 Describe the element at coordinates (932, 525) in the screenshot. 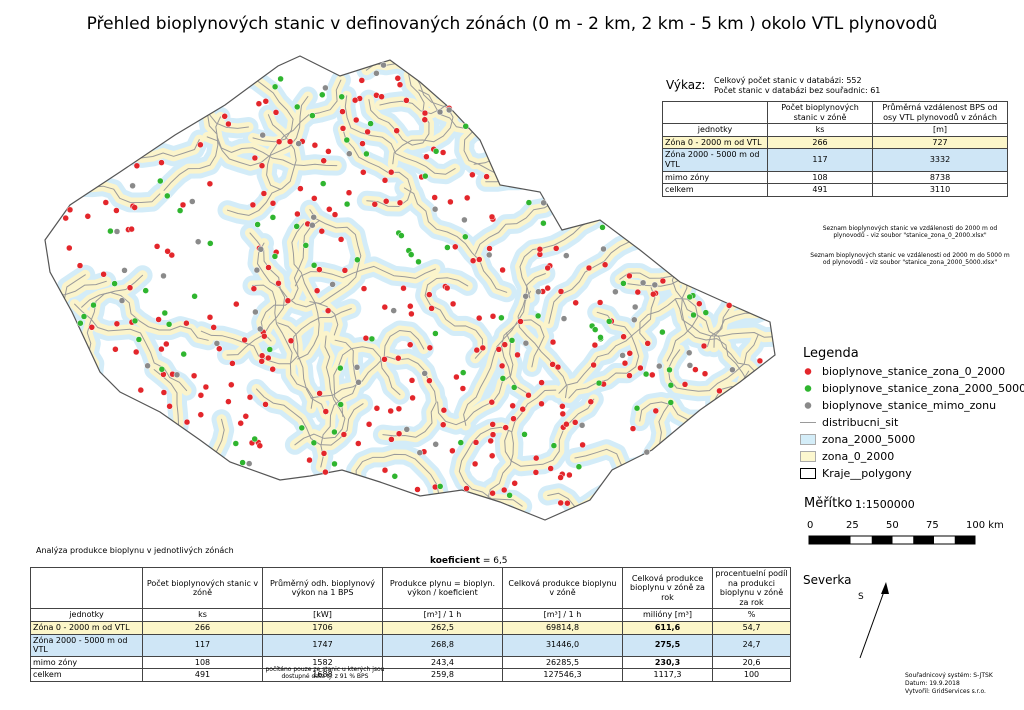

I see `scale-tick-label: 75` at that location.